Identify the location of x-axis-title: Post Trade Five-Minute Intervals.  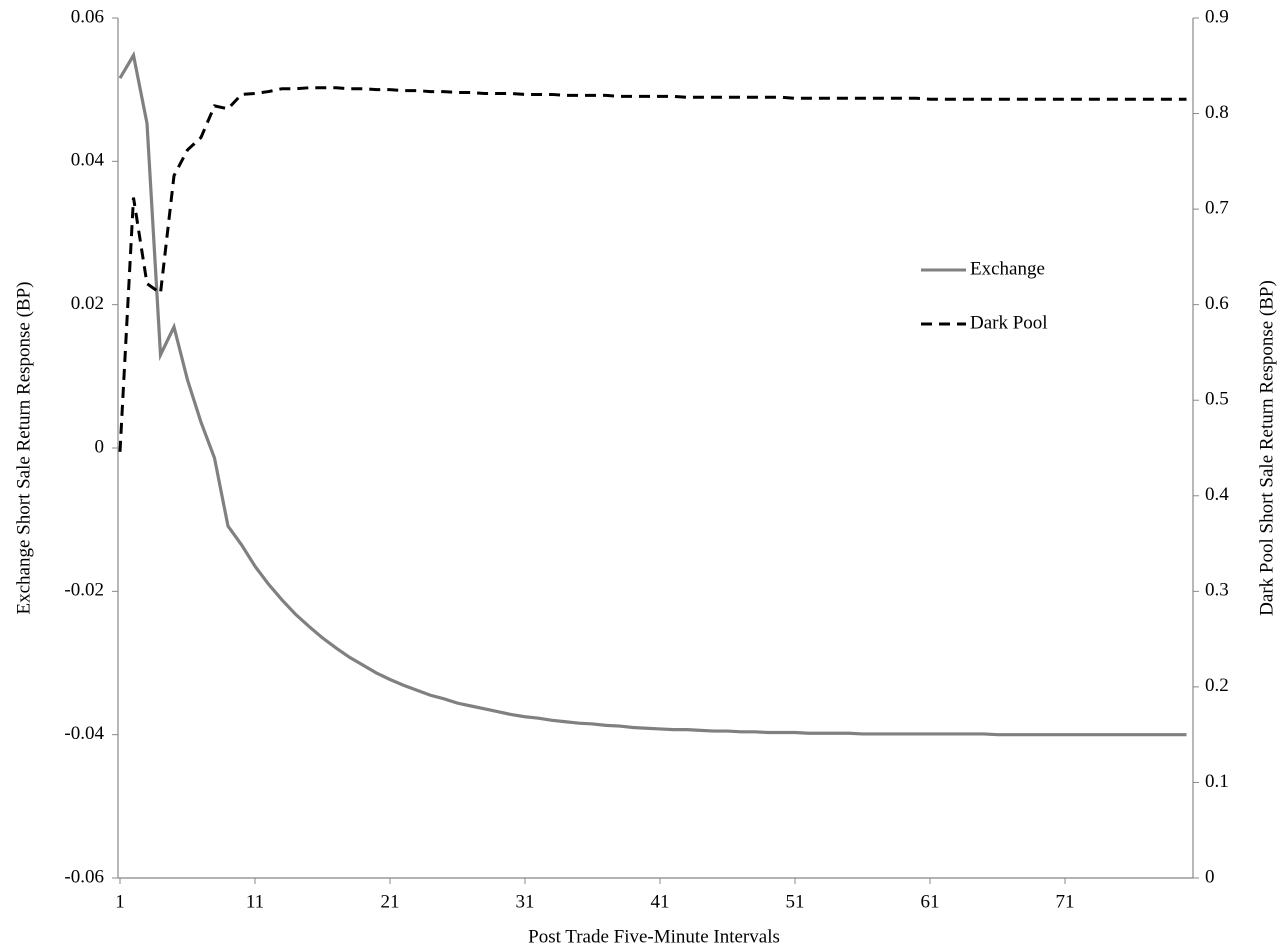
(654, 936).